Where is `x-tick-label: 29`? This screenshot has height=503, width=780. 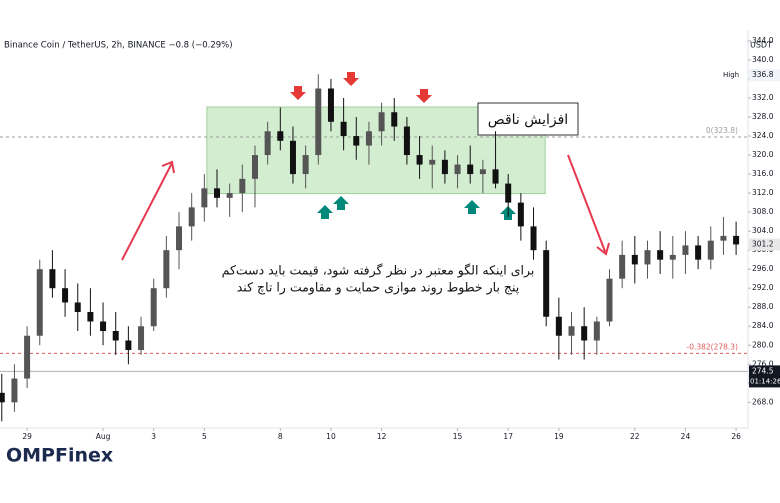 x-tick-label: 29 is located at coordinates (27, 436).